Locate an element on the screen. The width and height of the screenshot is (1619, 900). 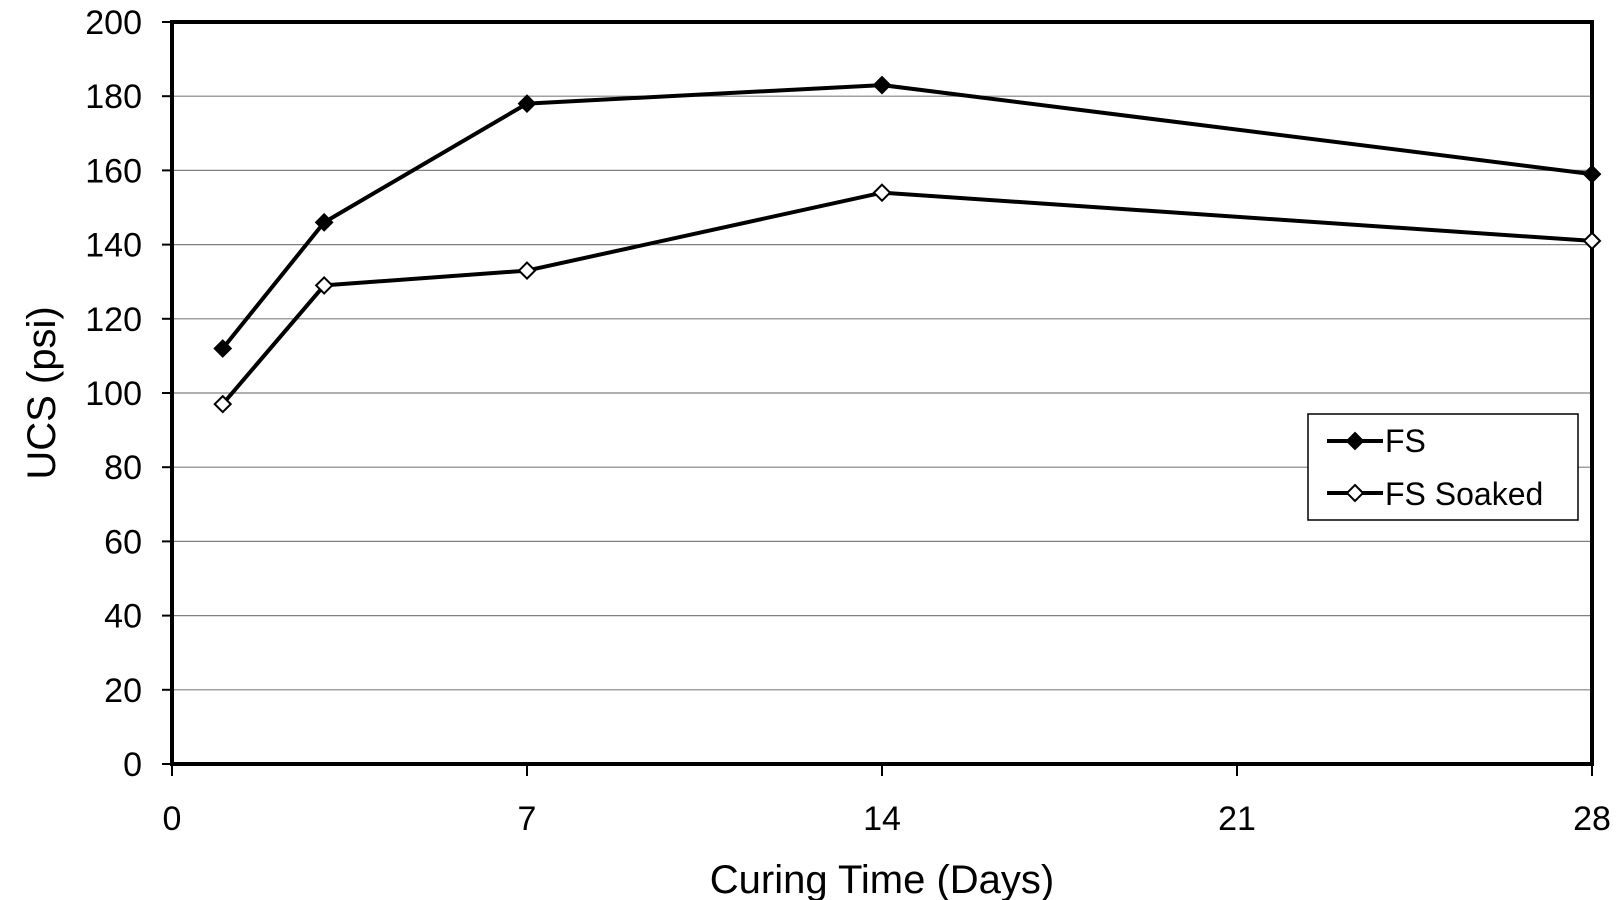
data-point-fs-x14 is located at coordinates (882, 85).